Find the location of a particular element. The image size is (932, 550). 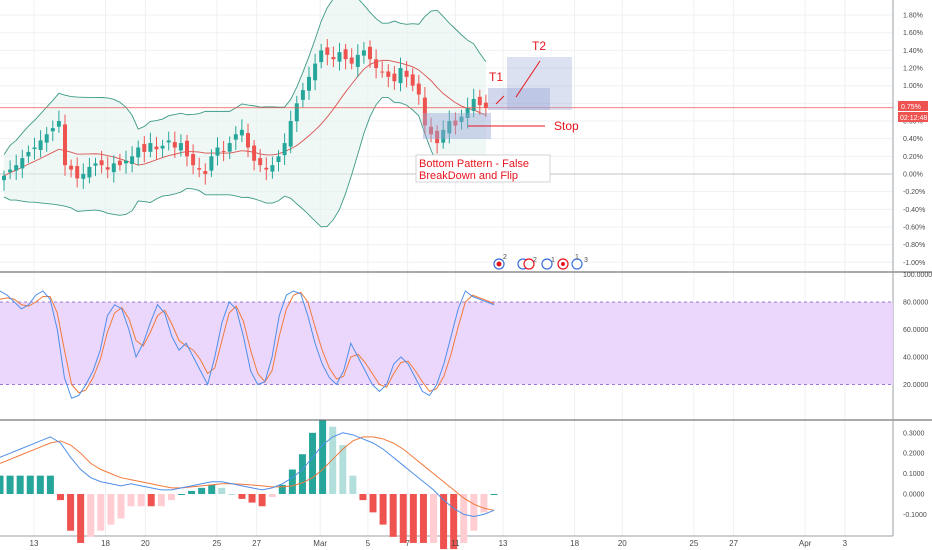

stochastic-tick-label: 60.0000 is located at coordinates (915, 330).